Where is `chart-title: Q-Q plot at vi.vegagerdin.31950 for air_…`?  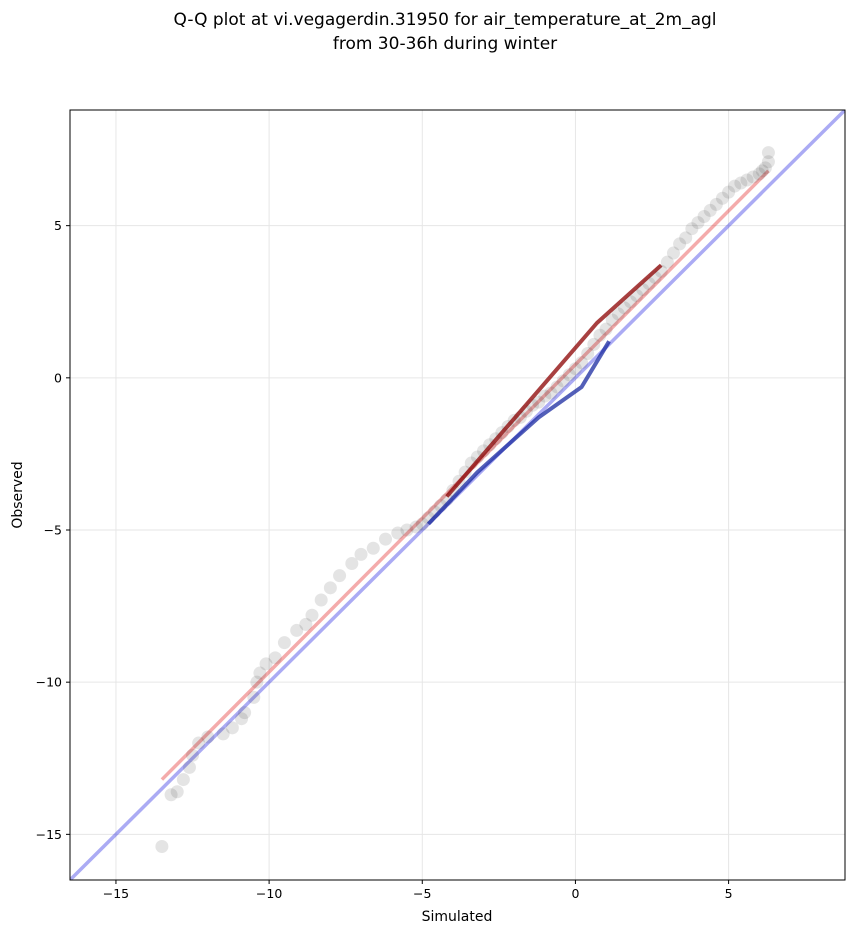
chart-title: Q-Q plot at vi.vegagerdin.31950 for air_… is located at coordinates (444, 20).